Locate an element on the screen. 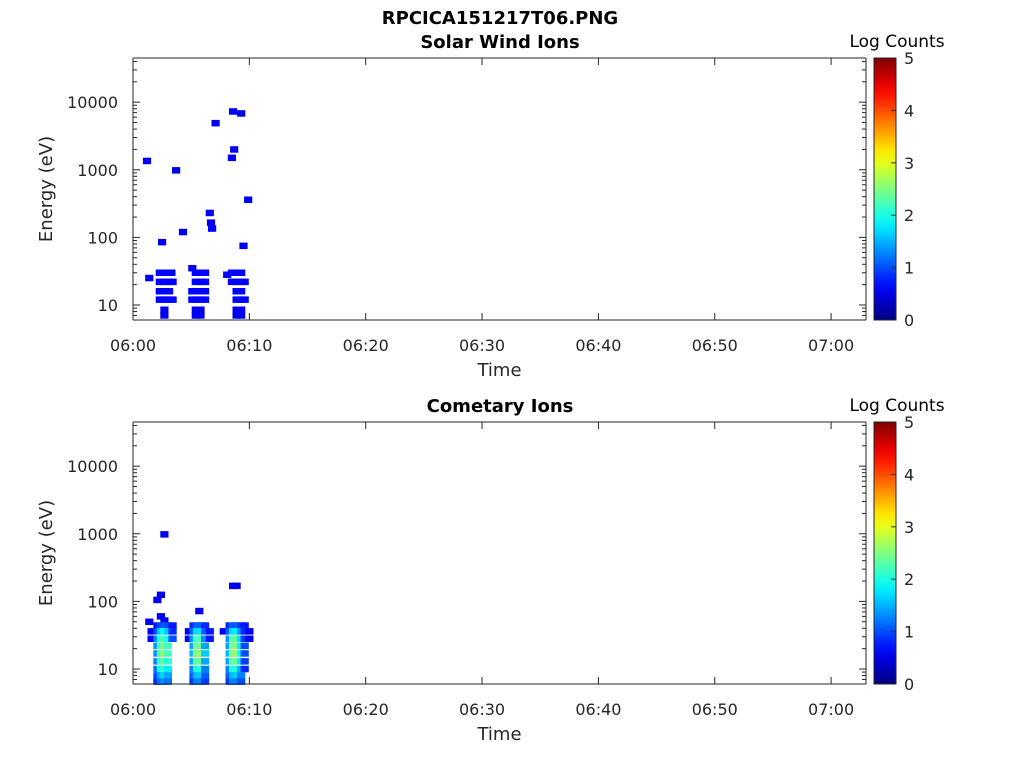 The height and width of the screenshot is (768, 1024). figure-title: RPCICA151217T06.PNG is located at coordinates (500, 18).